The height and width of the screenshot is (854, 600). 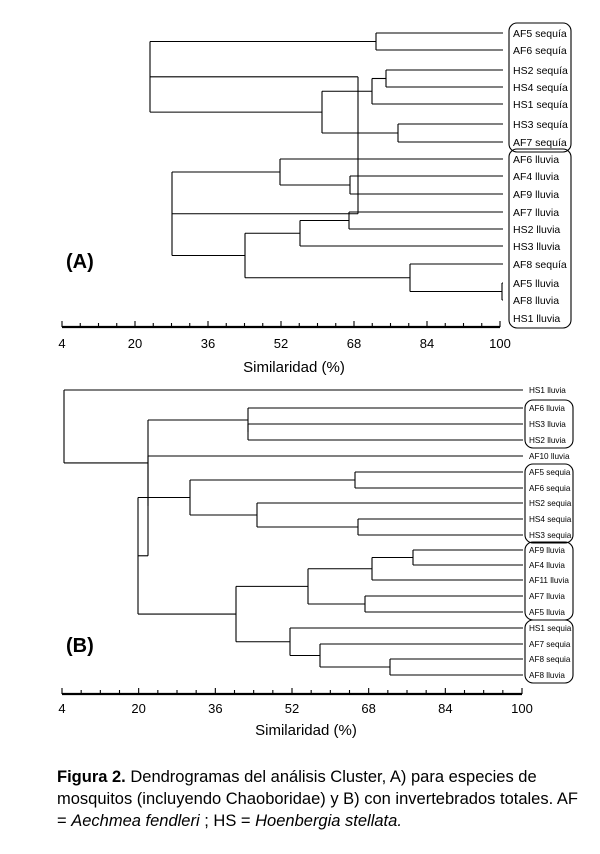 What do you see at coordinates (550, 644) in the screenshot?
I see `leaf-label: AF7 sequia` at bounding box center [550, 644].